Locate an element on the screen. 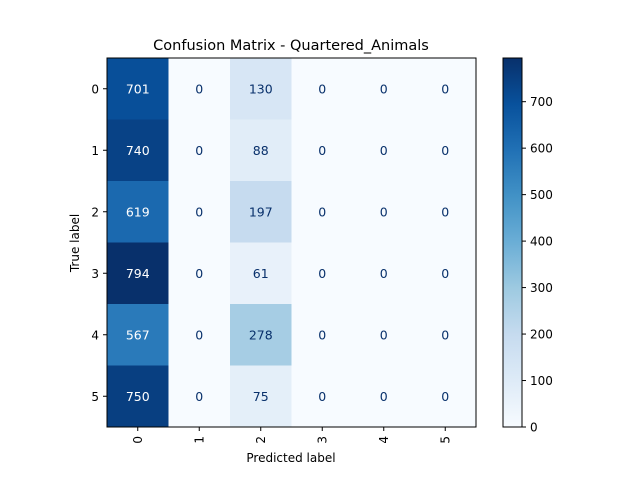 The image size is (640, 480). y-tick-label: 1 is located at coordinates (95, 151).